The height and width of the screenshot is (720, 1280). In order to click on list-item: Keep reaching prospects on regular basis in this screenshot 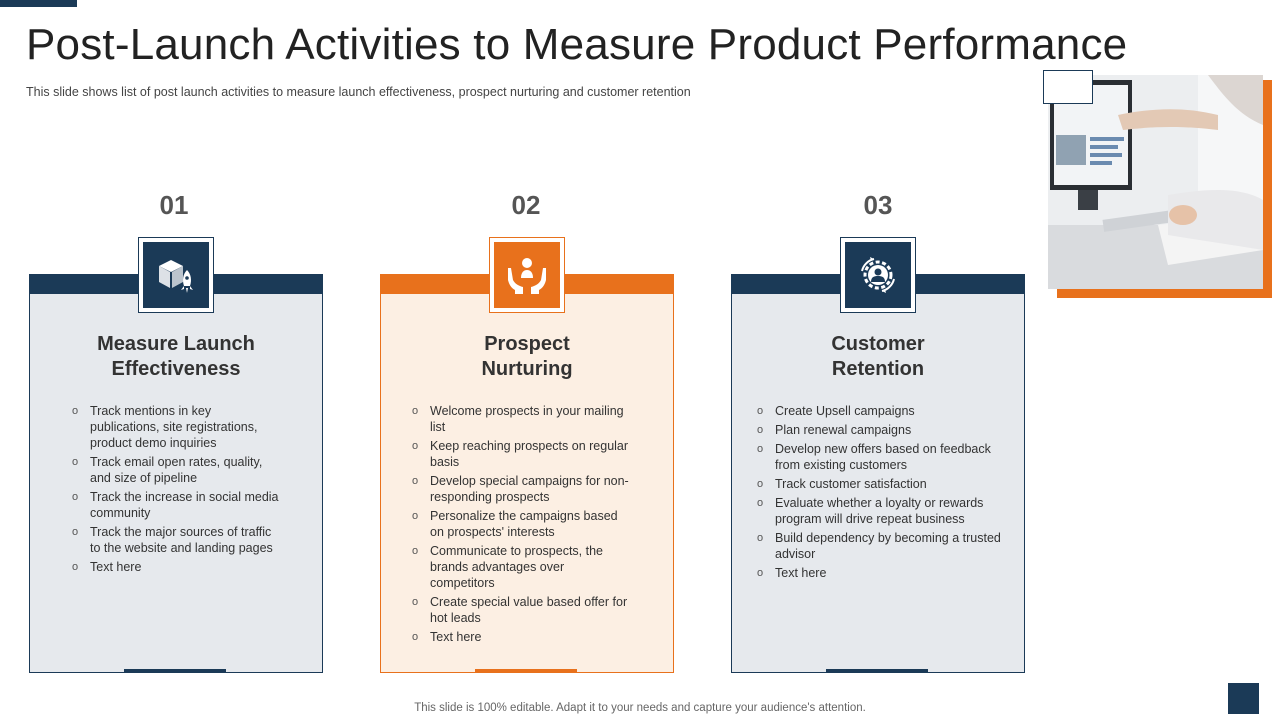, I will do `click(522, 454)`.